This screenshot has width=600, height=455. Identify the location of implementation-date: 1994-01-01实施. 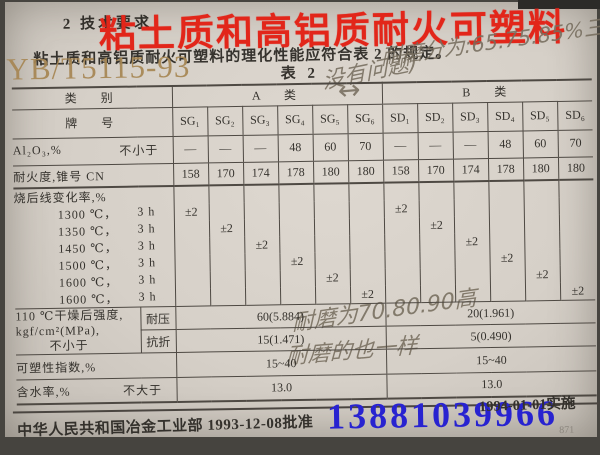
(527, 405).